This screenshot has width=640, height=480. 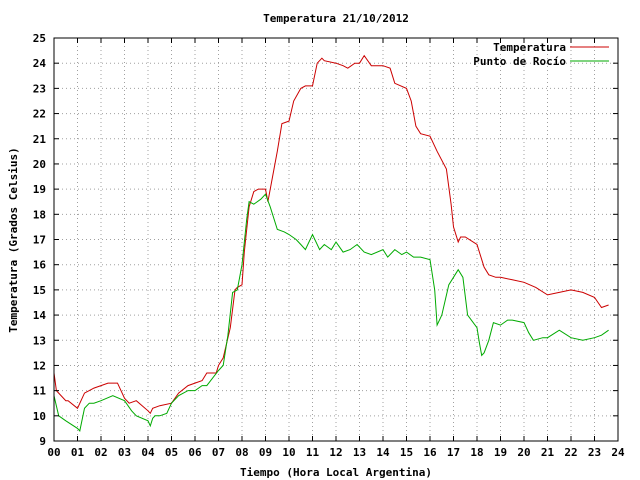 What do you see at coordinates (148, 452) in the screenshot?
I see `x-tick-label: 04` at bounding box center [148, 452].